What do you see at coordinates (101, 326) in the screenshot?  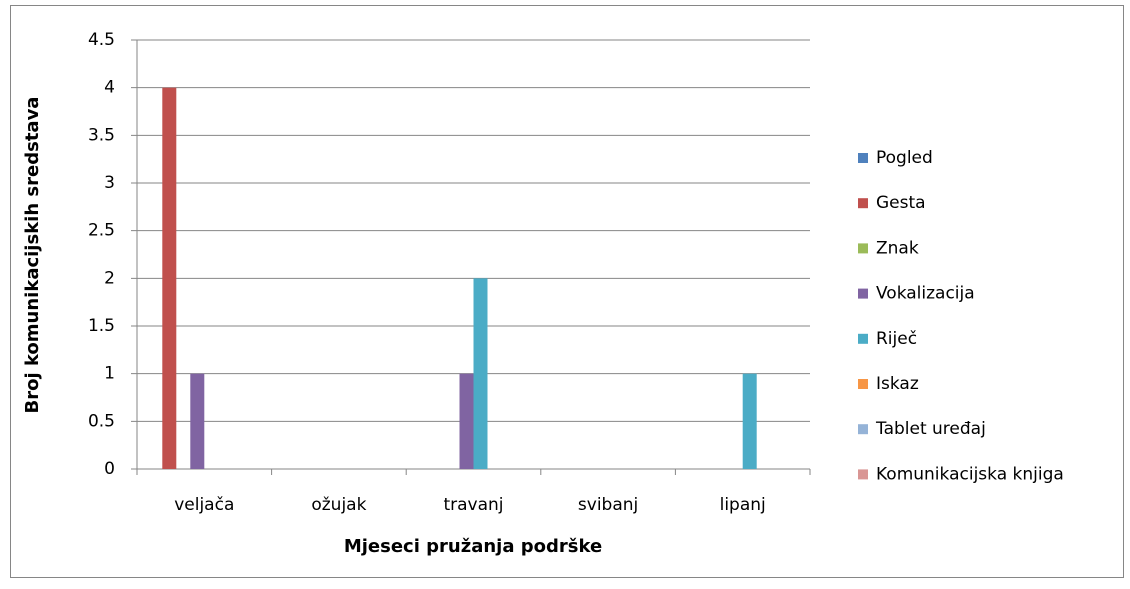 I see `y-tick-label: 1.5` at bounding box center [101, 326].